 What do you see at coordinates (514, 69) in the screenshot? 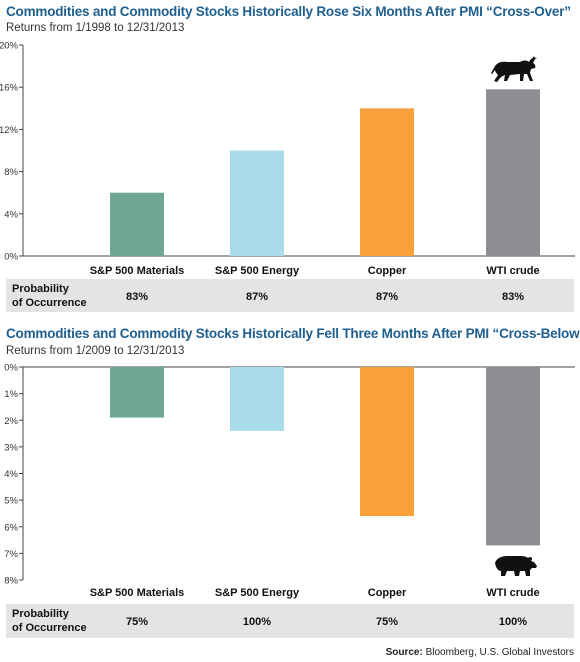
I see `bull-icon` at bounding box center [514, 69].